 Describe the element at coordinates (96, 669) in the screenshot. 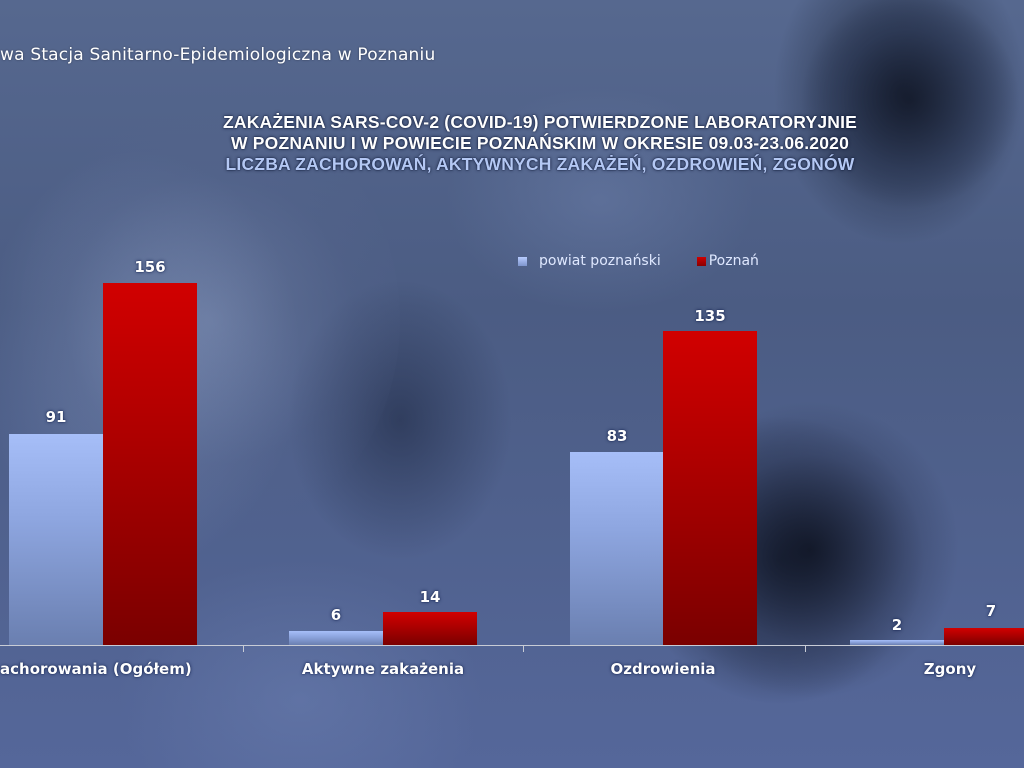

I see `x-axis-category-label: achorowania (Ogółem)` at that location.